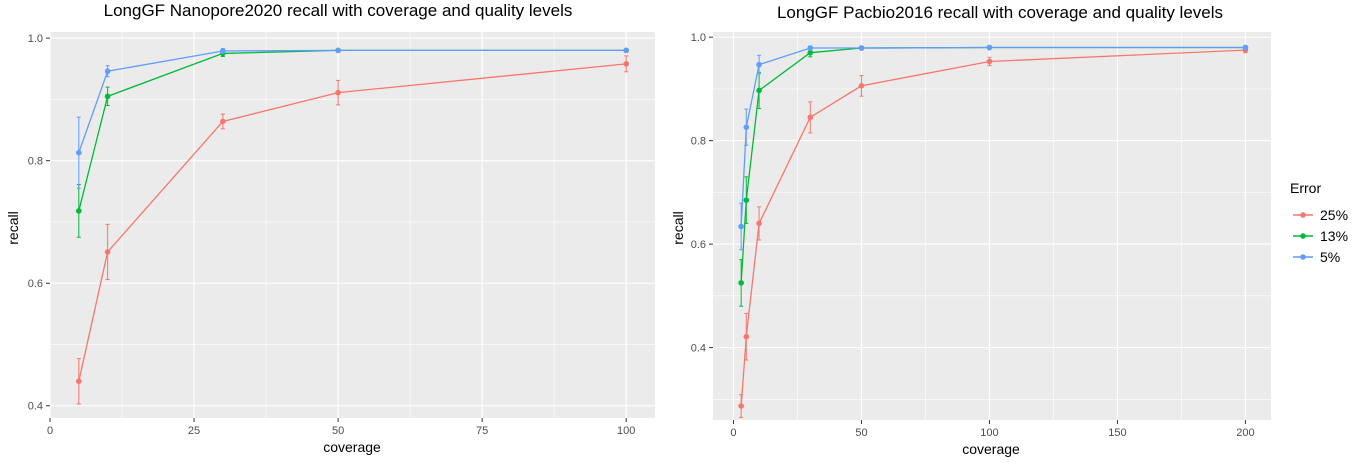 Image resolution: width=1370 pixels, height=464 pixels. I want to click on chart1-tick-label-x: 50, so click(338, 431).